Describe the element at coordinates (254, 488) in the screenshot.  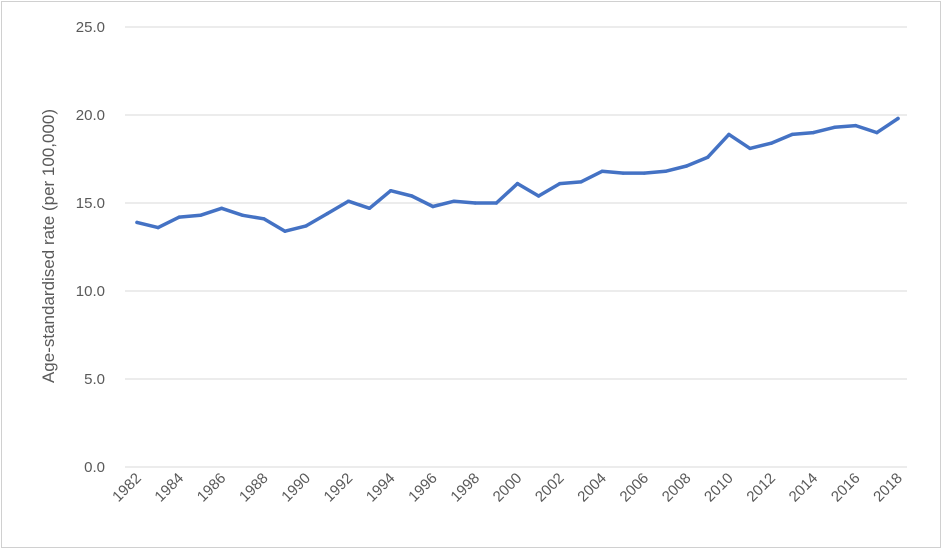
I see `x-tick-label: 1988` at that location.